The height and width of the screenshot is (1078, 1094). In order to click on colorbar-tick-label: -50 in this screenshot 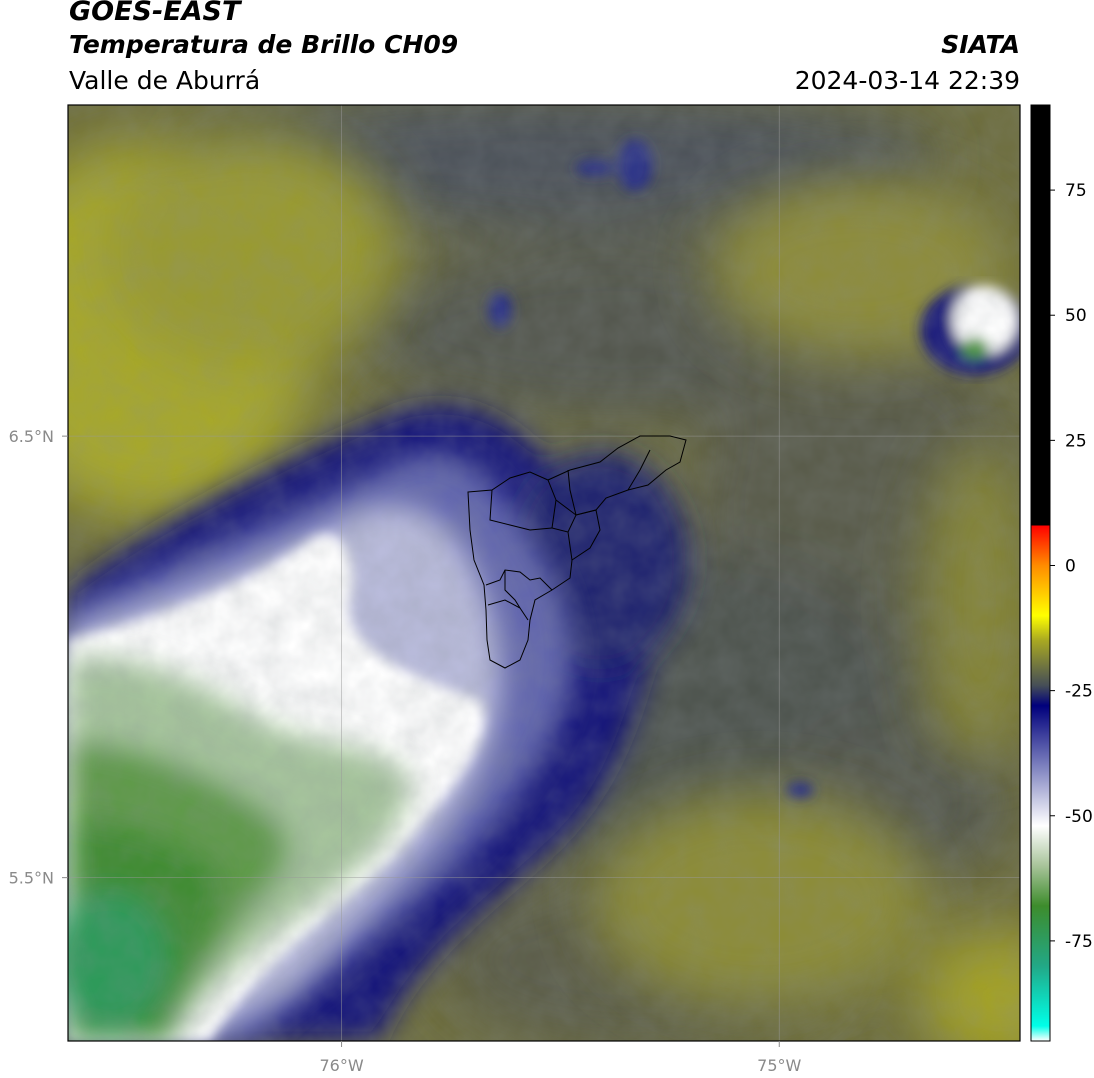, I will do `click(1079, 817)`.